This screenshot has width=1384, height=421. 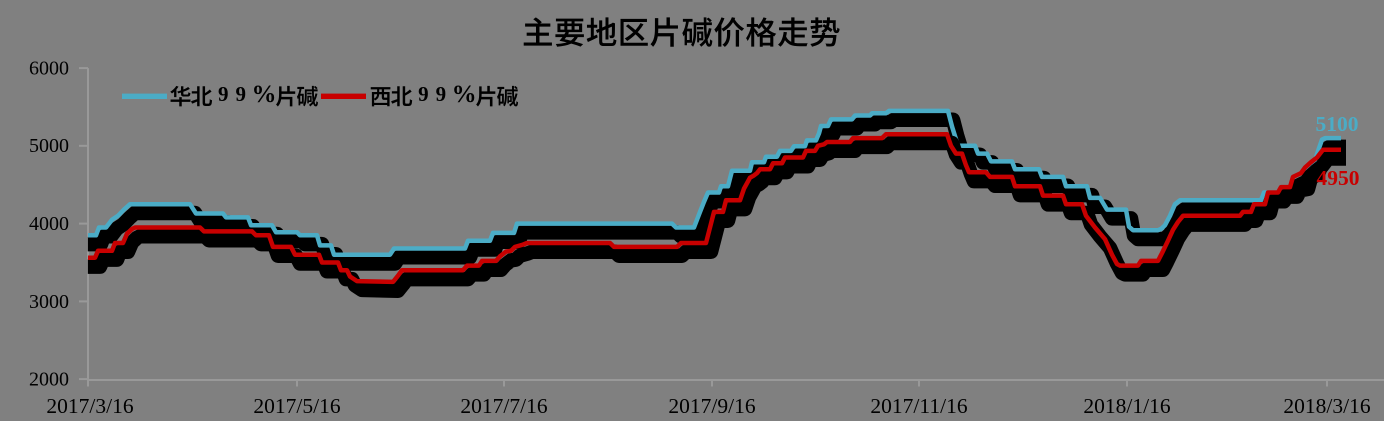 What do you see at coordinates (49, 302) in the screenshot?
I see `svg-text: 3000` at bounding box center [49, 302].